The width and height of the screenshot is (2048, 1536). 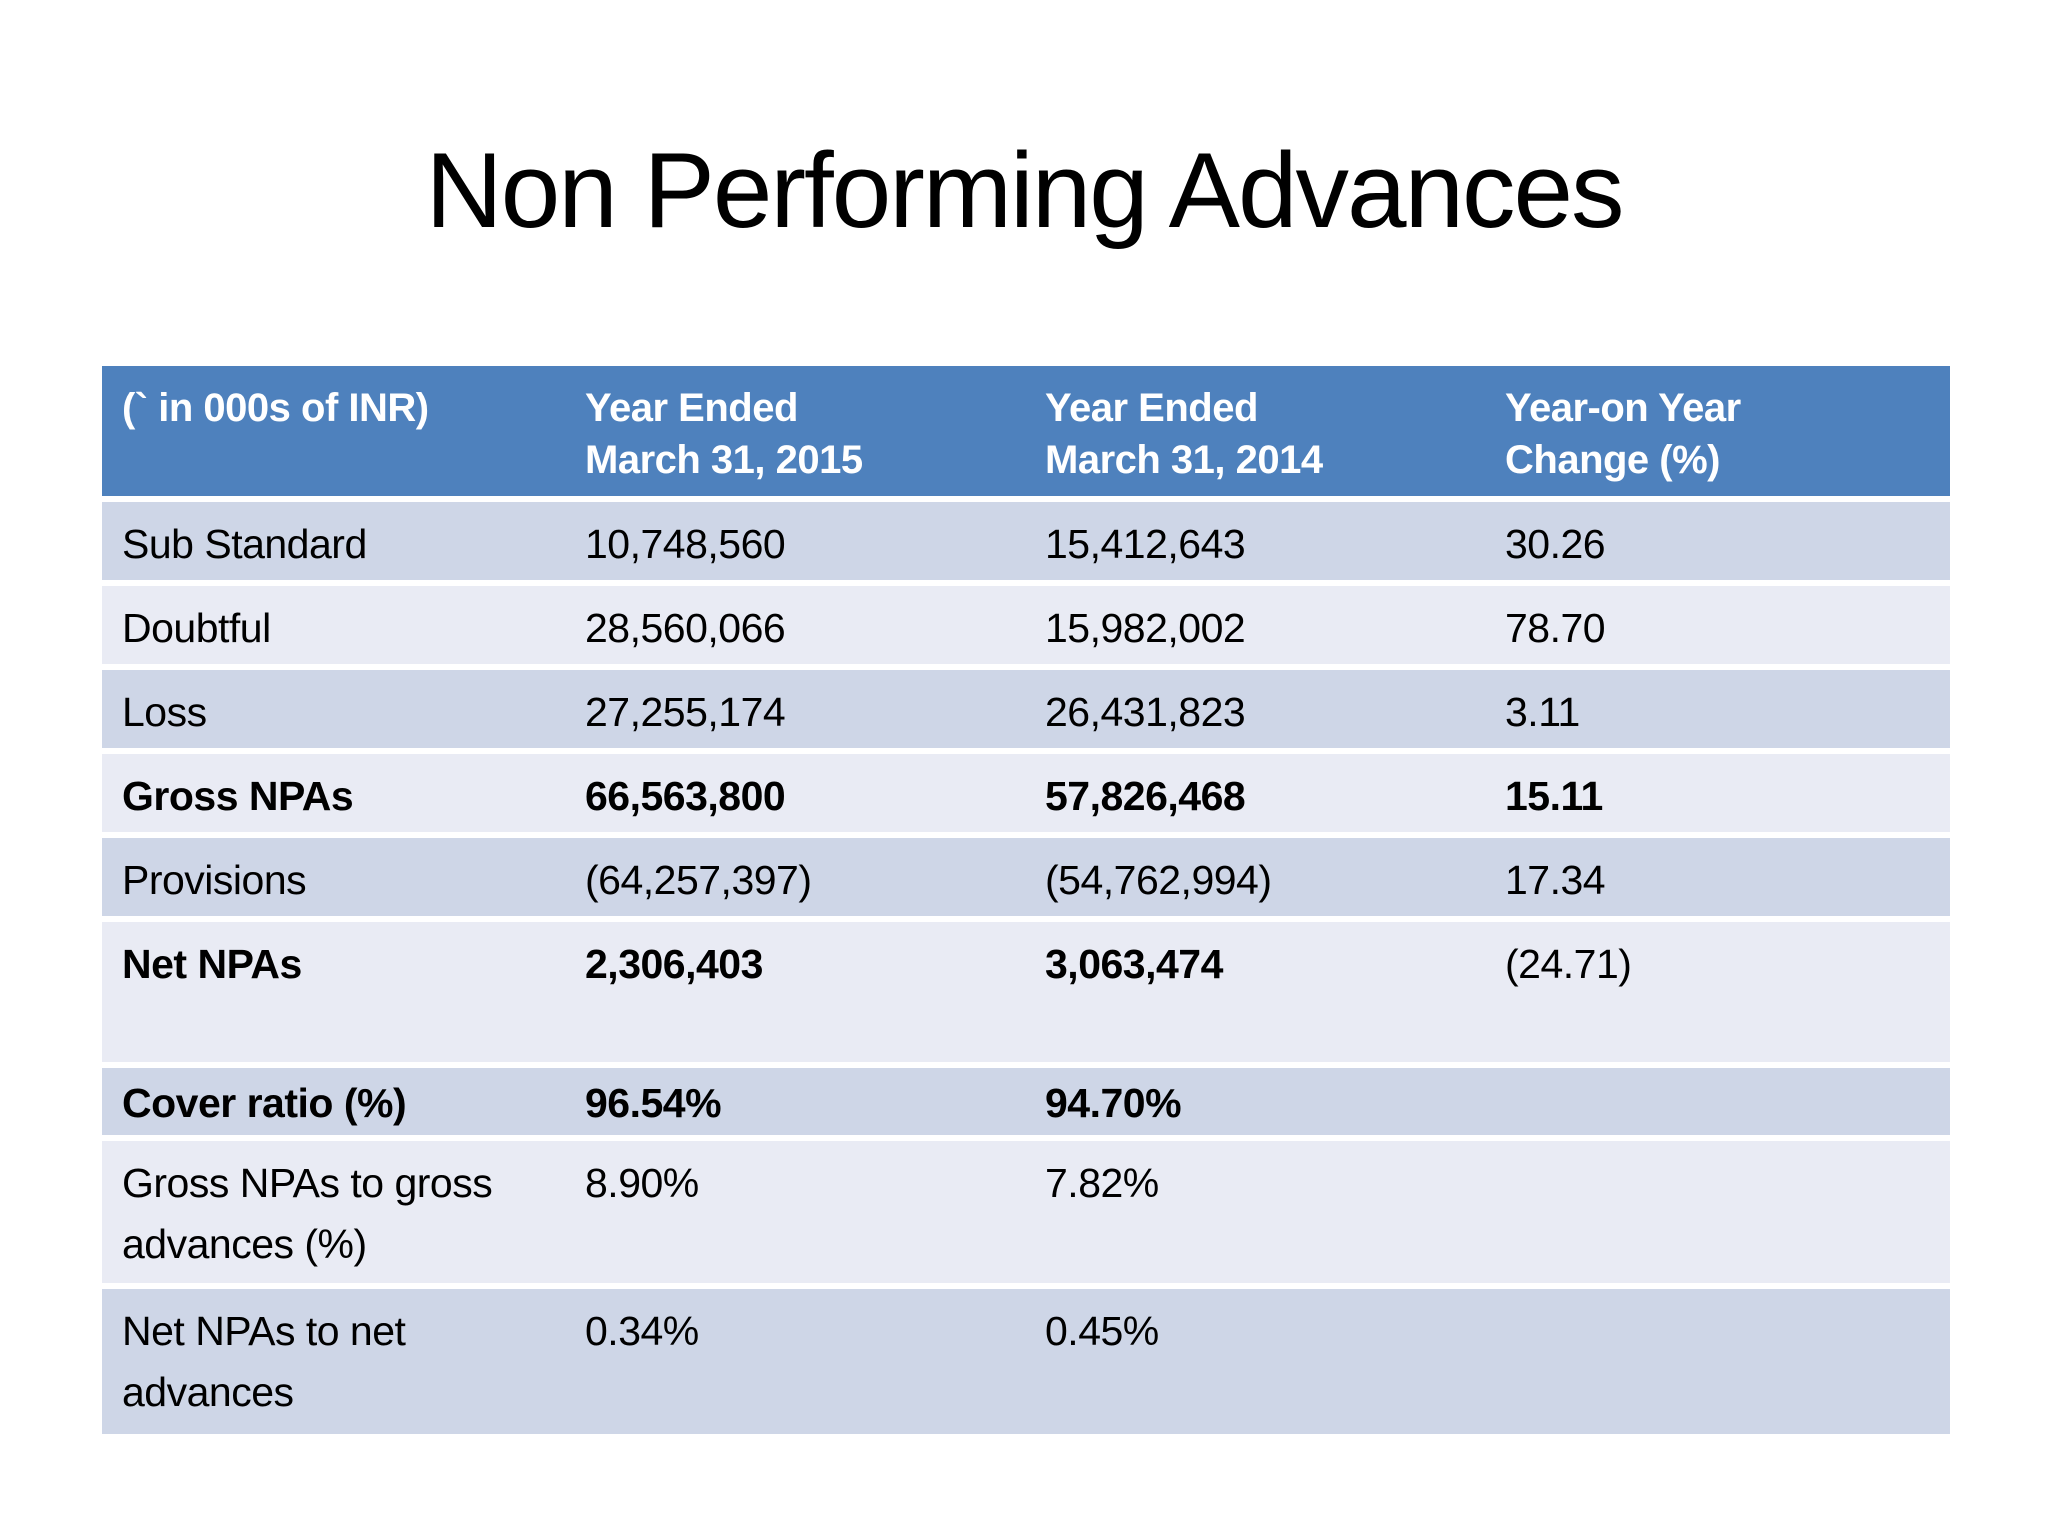 I want to click on cell-yoy: (24.71), so click(x=1717, y=990).